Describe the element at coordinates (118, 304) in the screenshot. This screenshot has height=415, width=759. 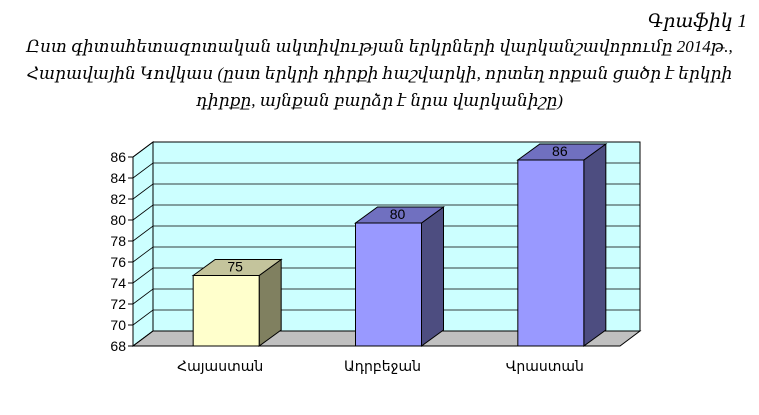
I see `y-tick-label: 72` at that location.